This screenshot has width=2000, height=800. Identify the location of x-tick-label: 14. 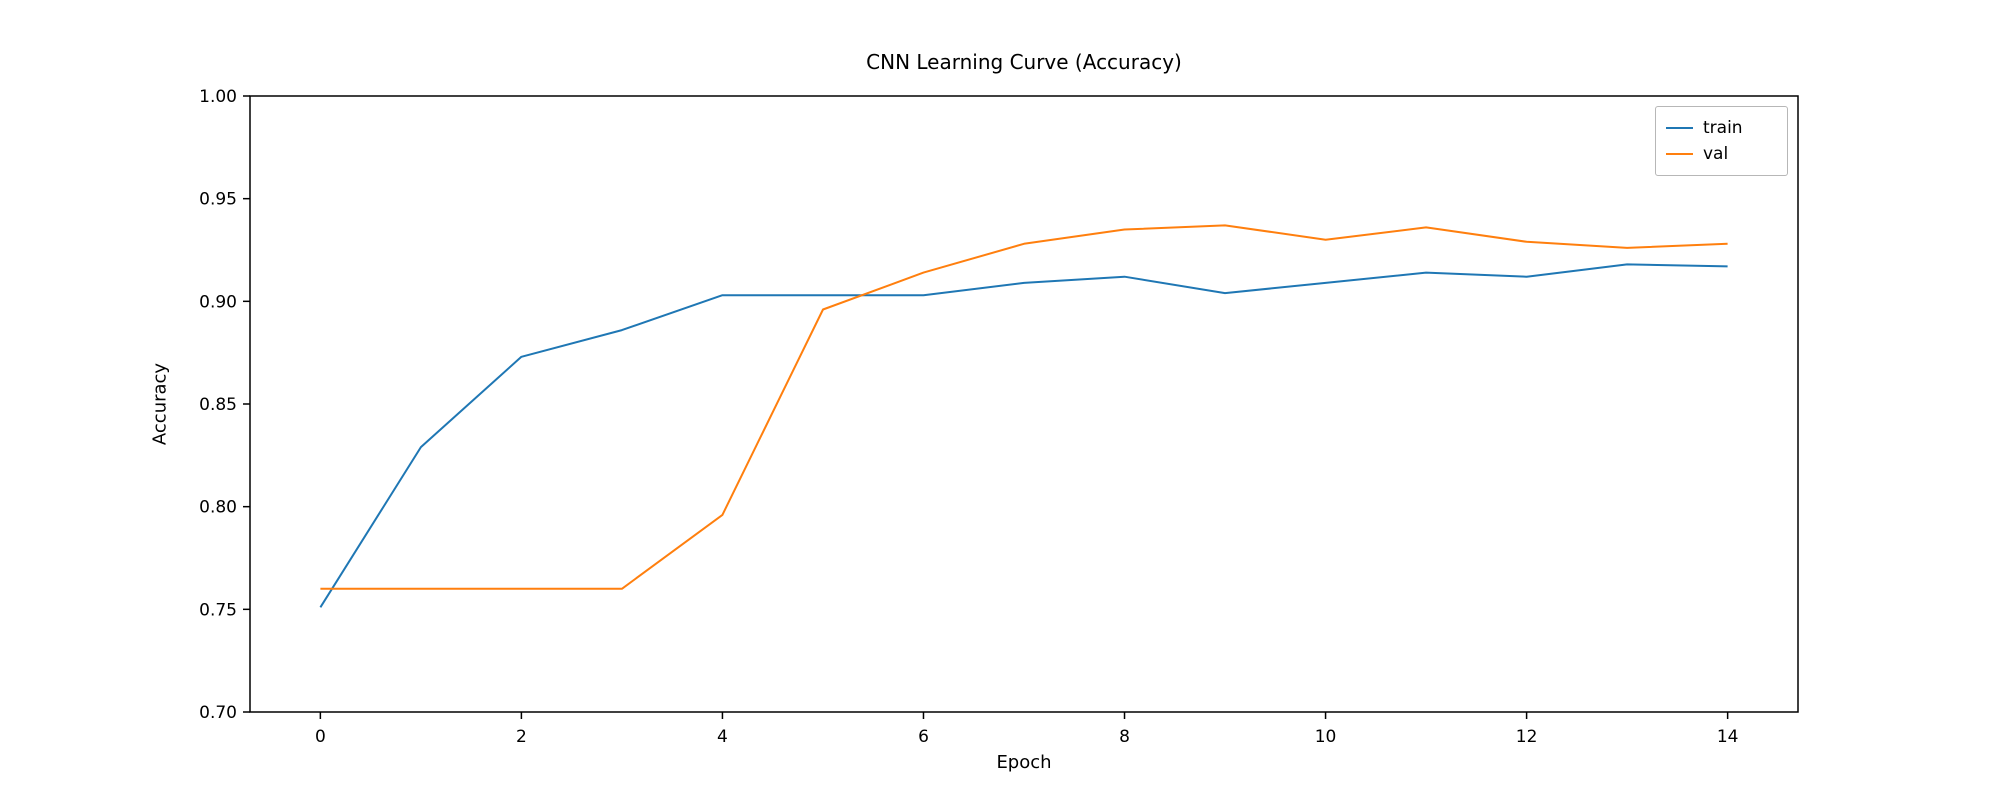
(1728, 737).